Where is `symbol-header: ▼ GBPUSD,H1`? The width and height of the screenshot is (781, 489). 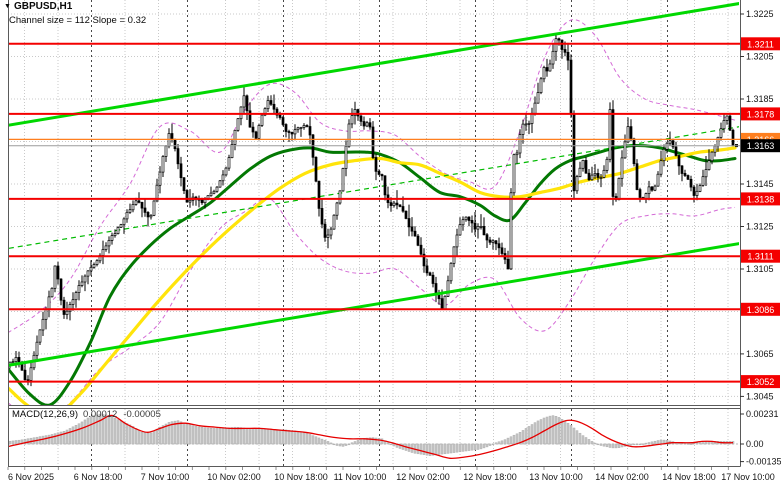 symbol-header: ▼ GBPUSD,H1 is located at coordinates (38, 6).